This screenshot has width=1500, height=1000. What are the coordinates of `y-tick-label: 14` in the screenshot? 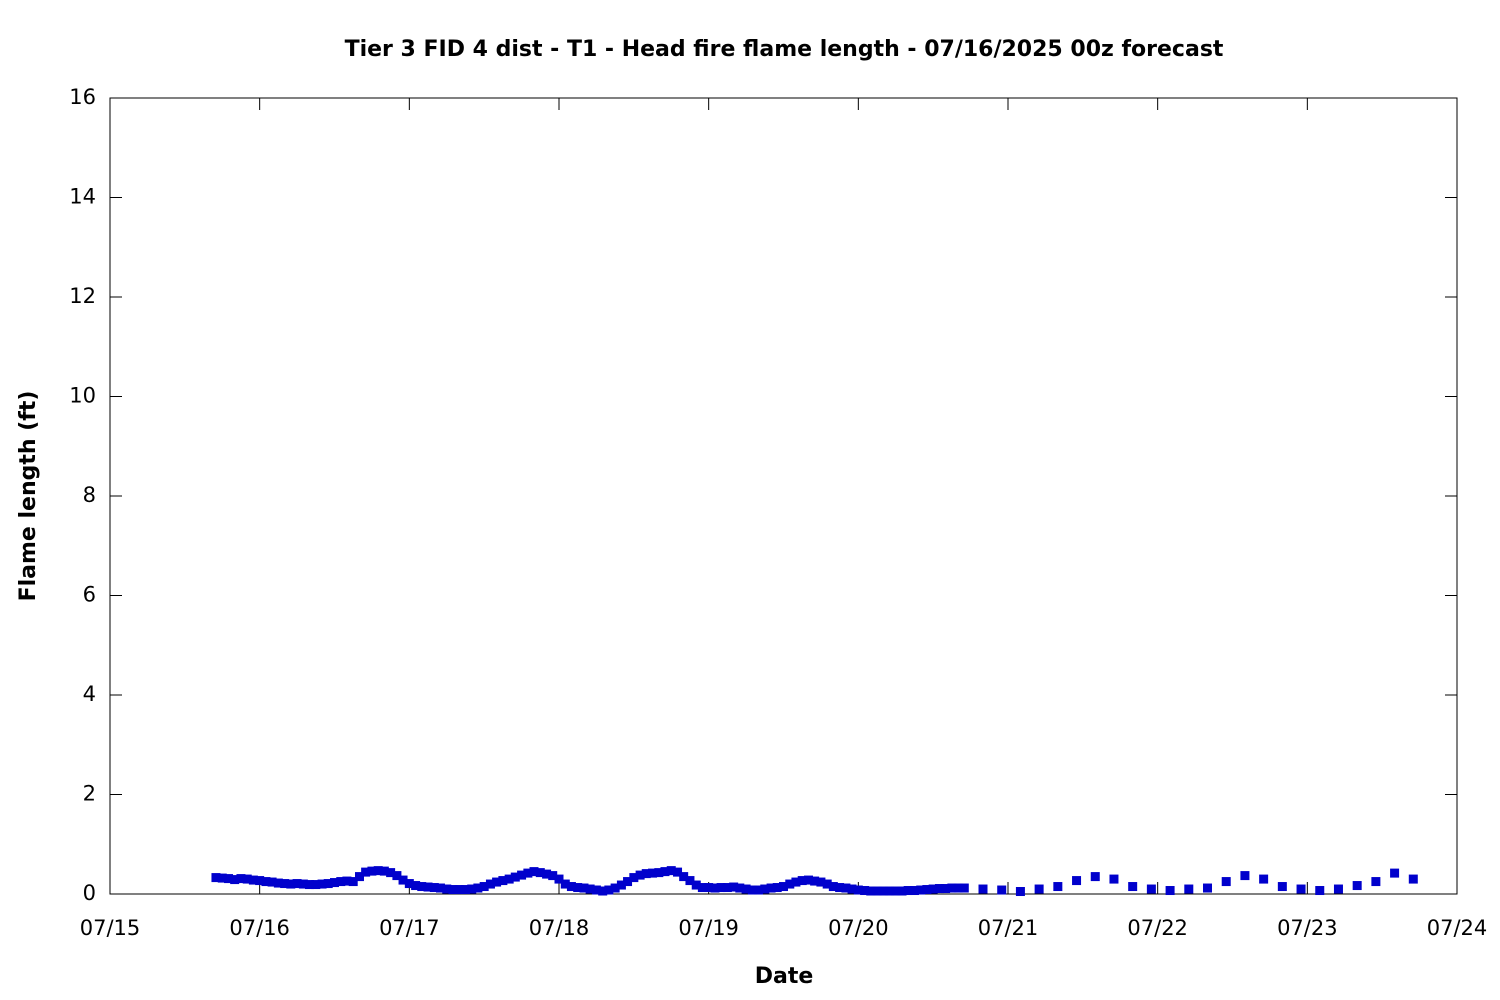 It's located at (82, 197).